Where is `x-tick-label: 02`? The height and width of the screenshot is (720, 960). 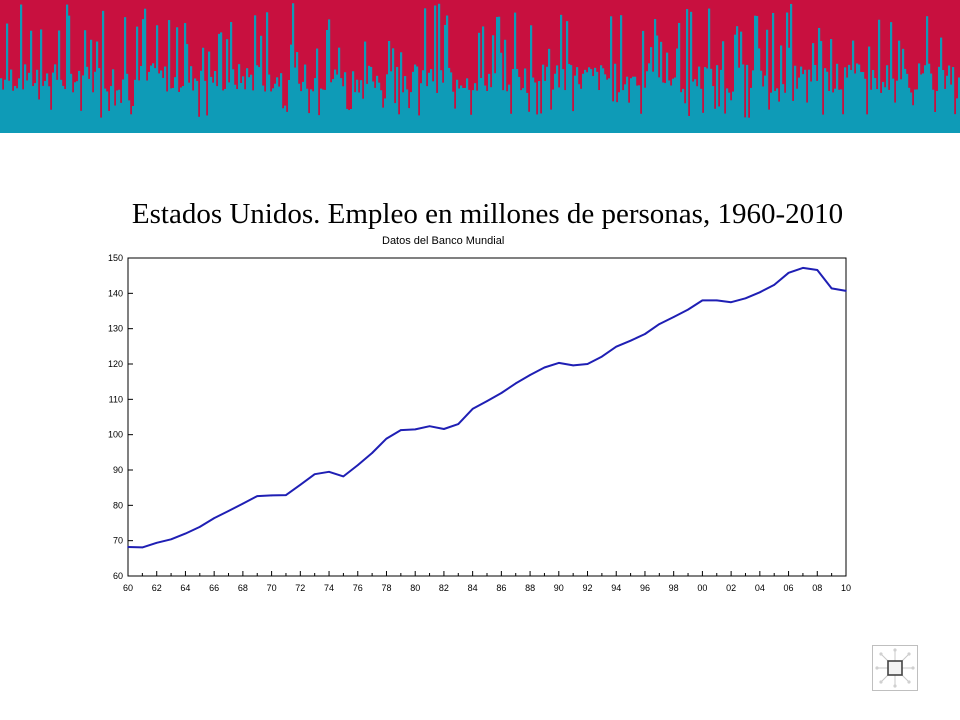 x-tick-label: 02 is located at coordinates (731, 588).